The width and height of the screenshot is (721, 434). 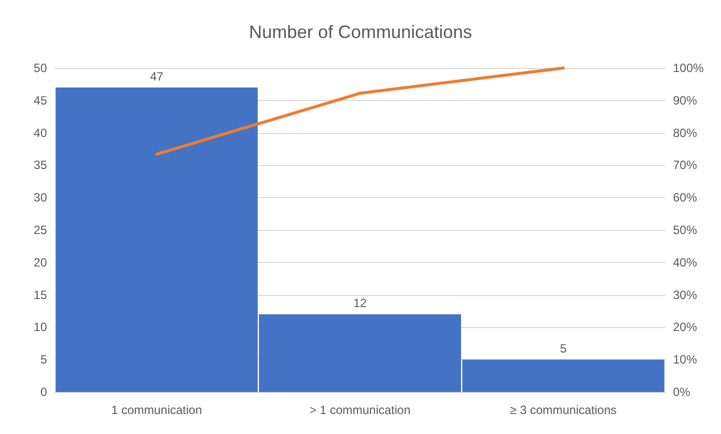 What do you see at coordinates (156, 410) in the screenshot?
I see `x-tick-label: 1 communication` at bounding box center [156, 410].